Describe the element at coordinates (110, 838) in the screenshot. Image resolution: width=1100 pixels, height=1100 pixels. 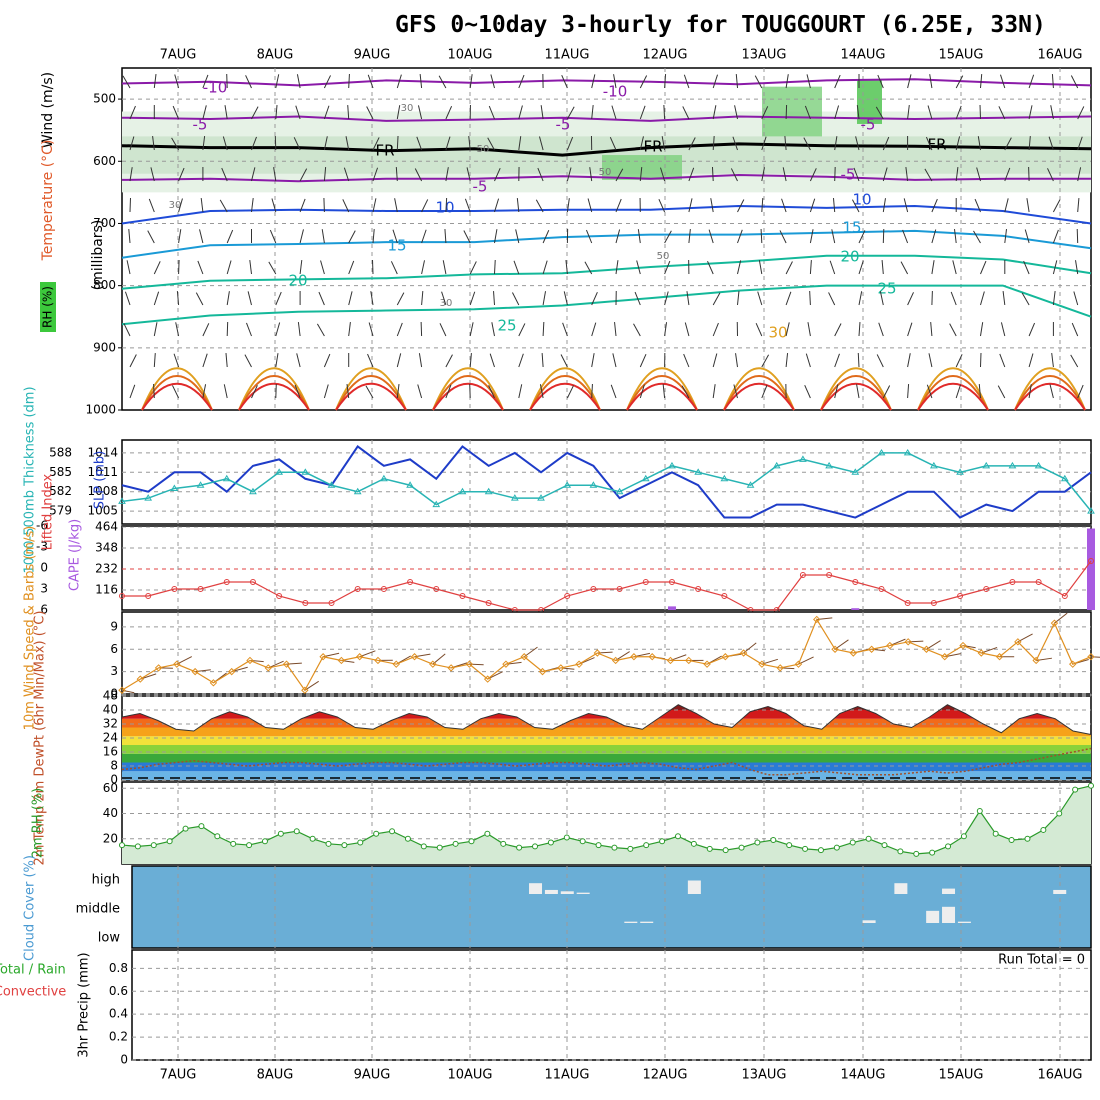
I see `rh-tick-label: 20` at that location.